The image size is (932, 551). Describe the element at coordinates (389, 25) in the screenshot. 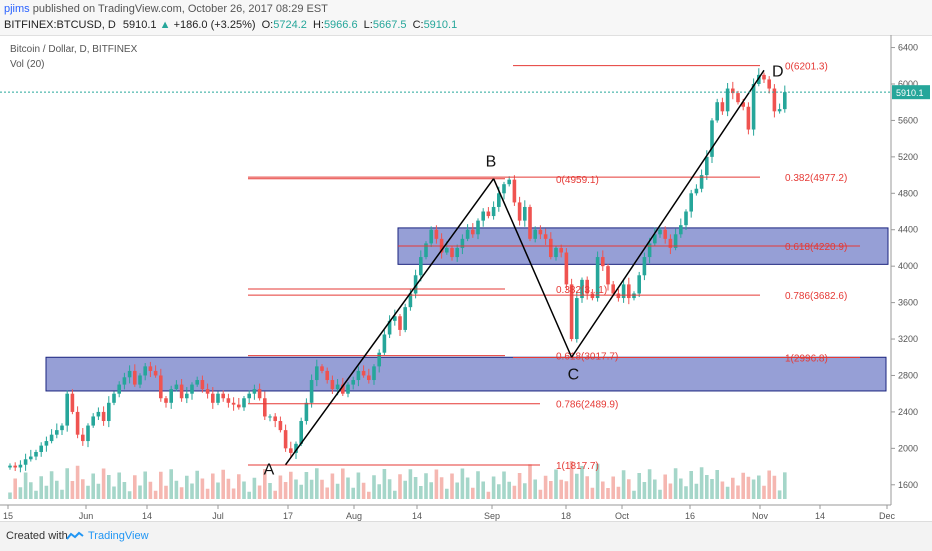

I see `low-value: 5667.5` at that location.